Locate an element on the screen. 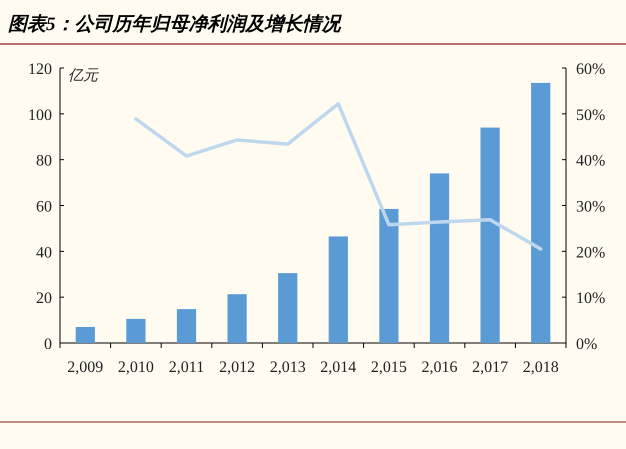 This screenshot has height=449, width=626. y2-tick-label: 20% is located at coordinates (591, 253).